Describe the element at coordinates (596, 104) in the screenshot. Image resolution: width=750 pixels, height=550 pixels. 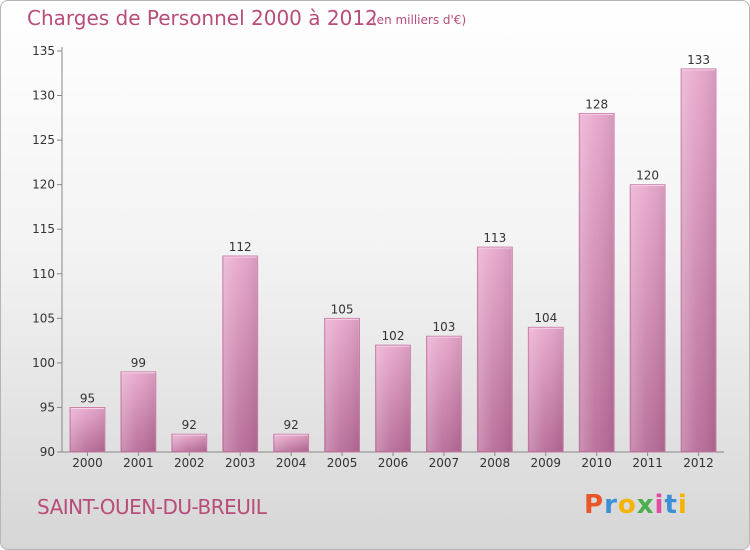
I see `data-label: 128` at that location.